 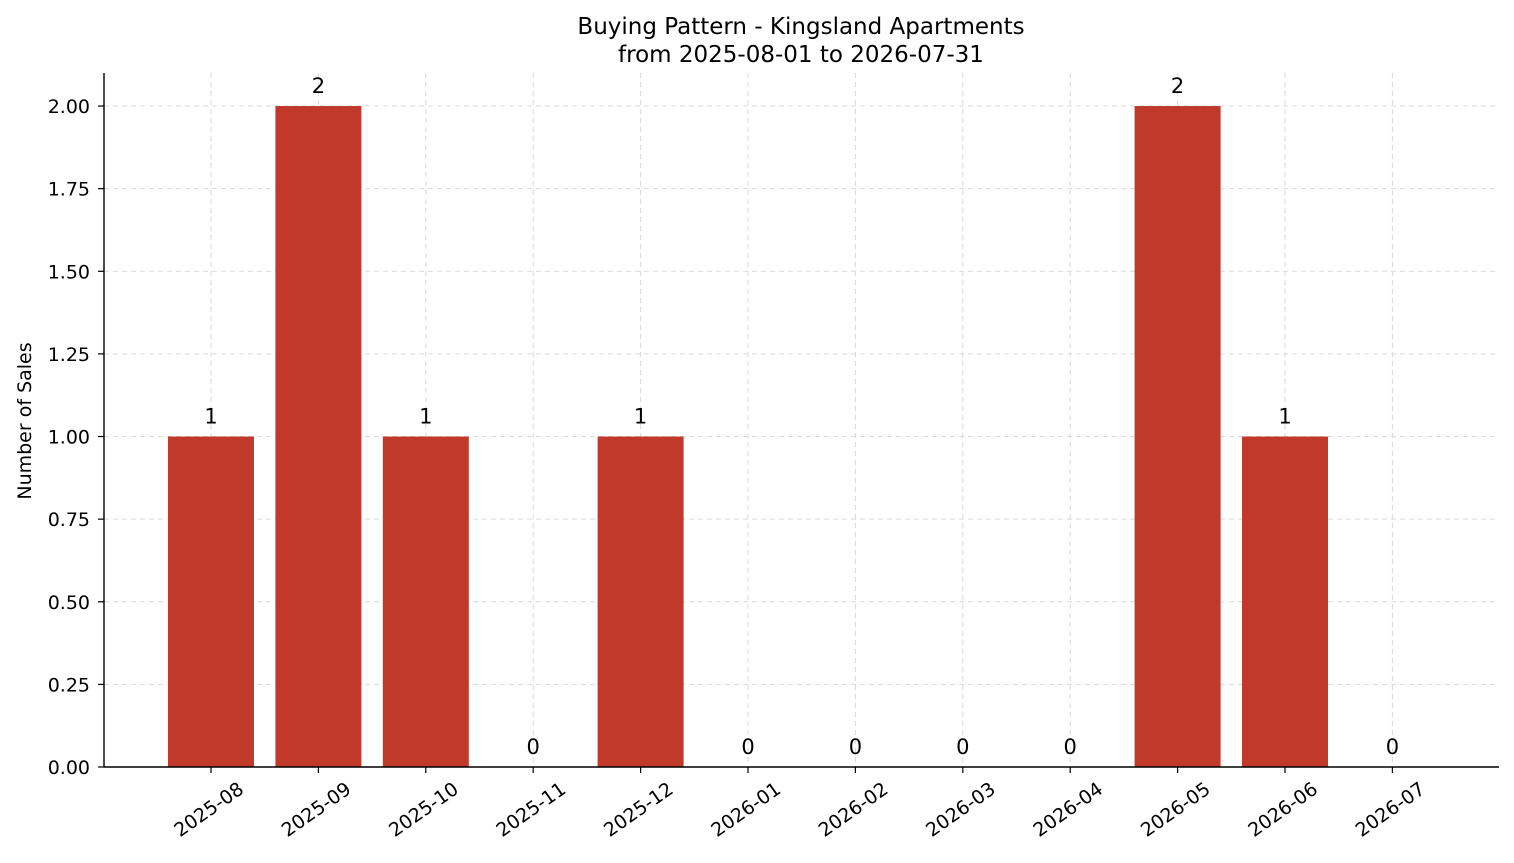 What do you see at coordinates (69, 603) in the screenshot?
I see `y-tick-label: 0.50` at bounding box center [69, 603].